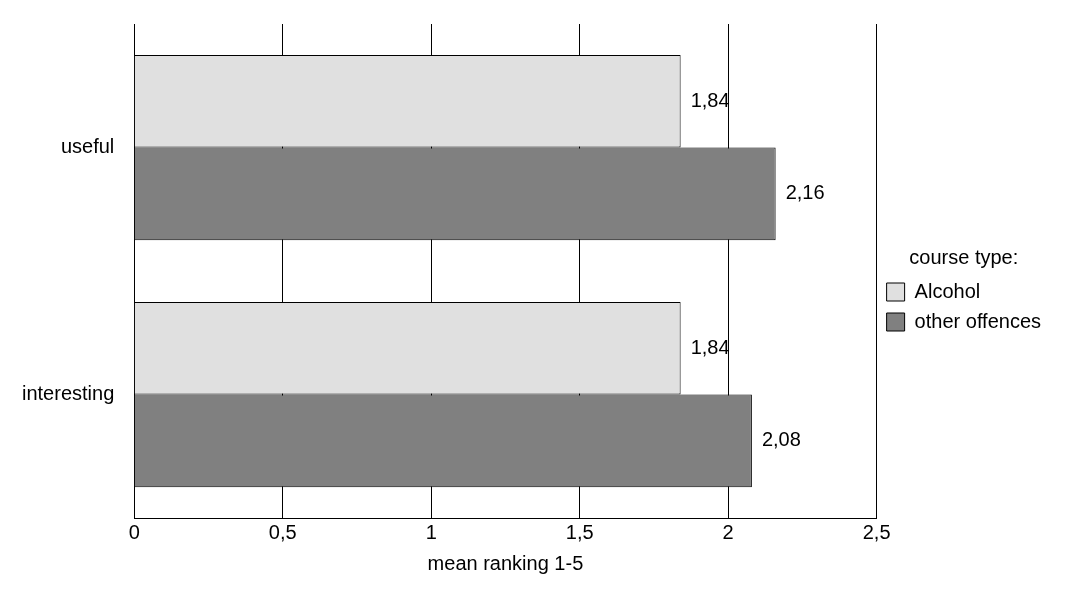  Describe the element at coordinates (977, 320) in the screenshot. I see `legend-label: other offences` at that location.